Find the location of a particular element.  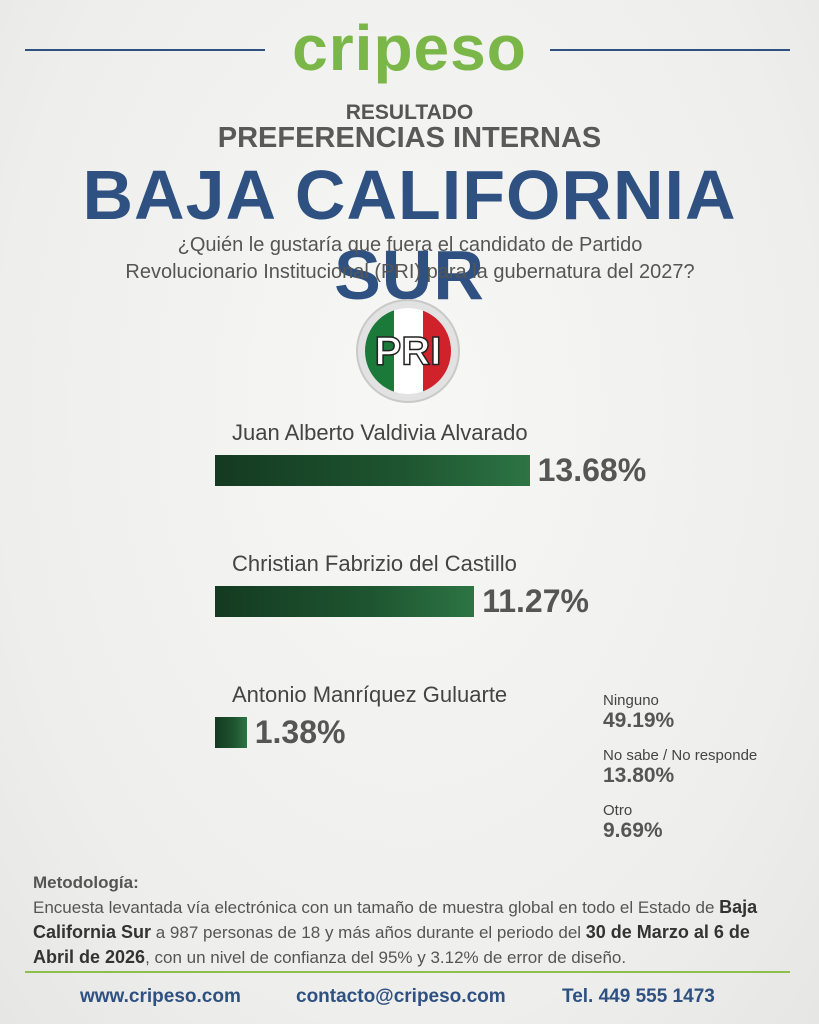

answer-value: 9.69% is located at coordinates (633, 830).